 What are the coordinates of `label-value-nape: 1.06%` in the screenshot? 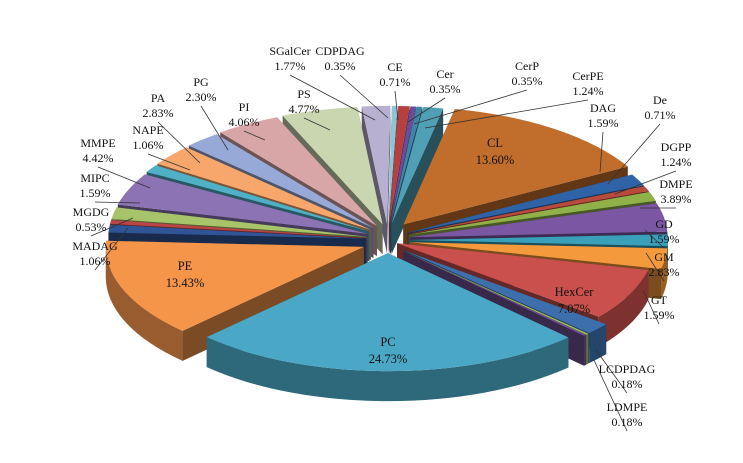 It's located at (148, 145).